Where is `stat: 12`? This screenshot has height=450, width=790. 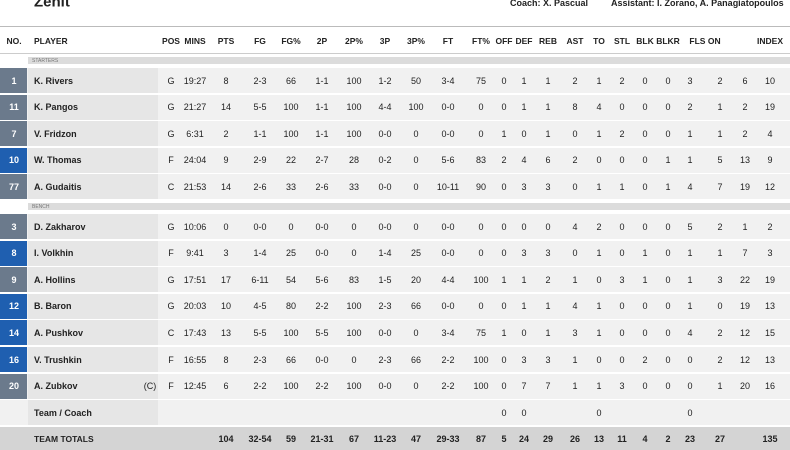
stat: 12 is located at coordinates (745, 359).